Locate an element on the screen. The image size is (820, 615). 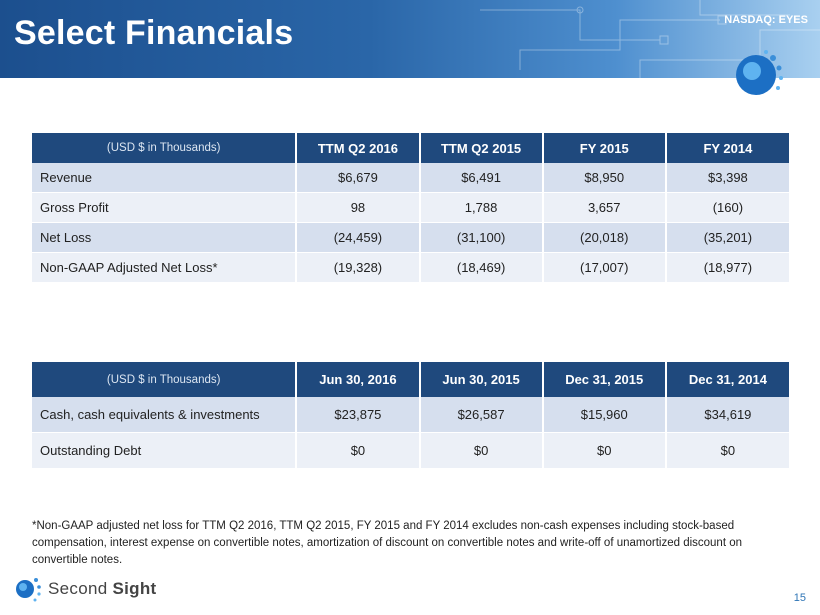
dots-logo-icon is located at coordinates (28, 590).